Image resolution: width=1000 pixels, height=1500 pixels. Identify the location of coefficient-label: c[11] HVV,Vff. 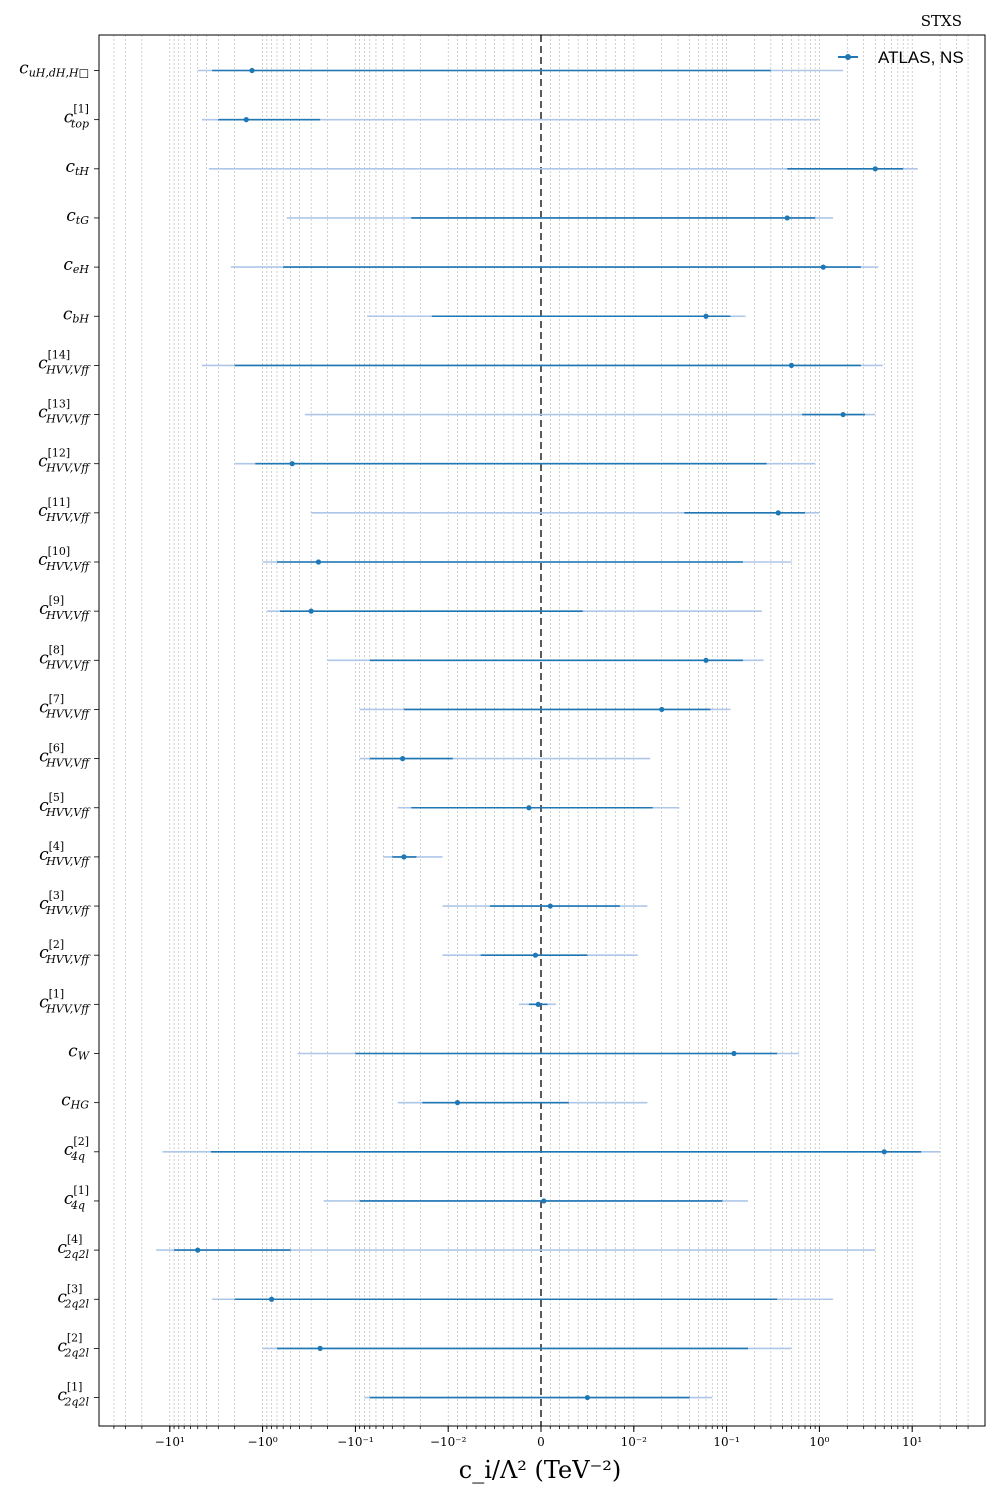
(64, 510).